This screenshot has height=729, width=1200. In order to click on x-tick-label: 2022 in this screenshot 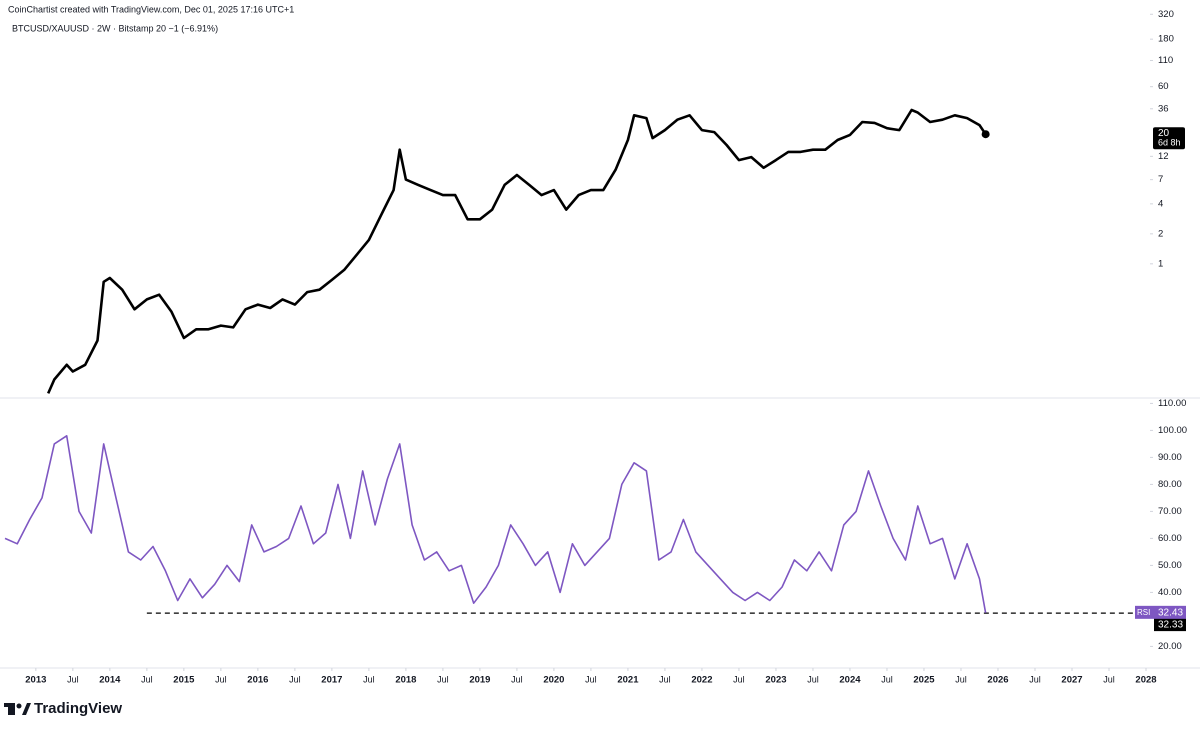, I will do `click(701, 680)`.